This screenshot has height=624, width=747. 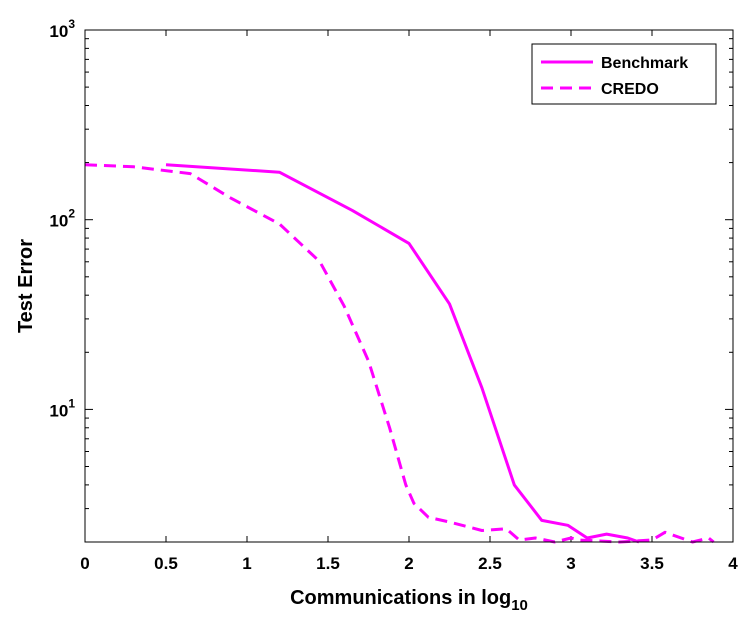 I want to click on legend-box, so click(x=624, y=74).